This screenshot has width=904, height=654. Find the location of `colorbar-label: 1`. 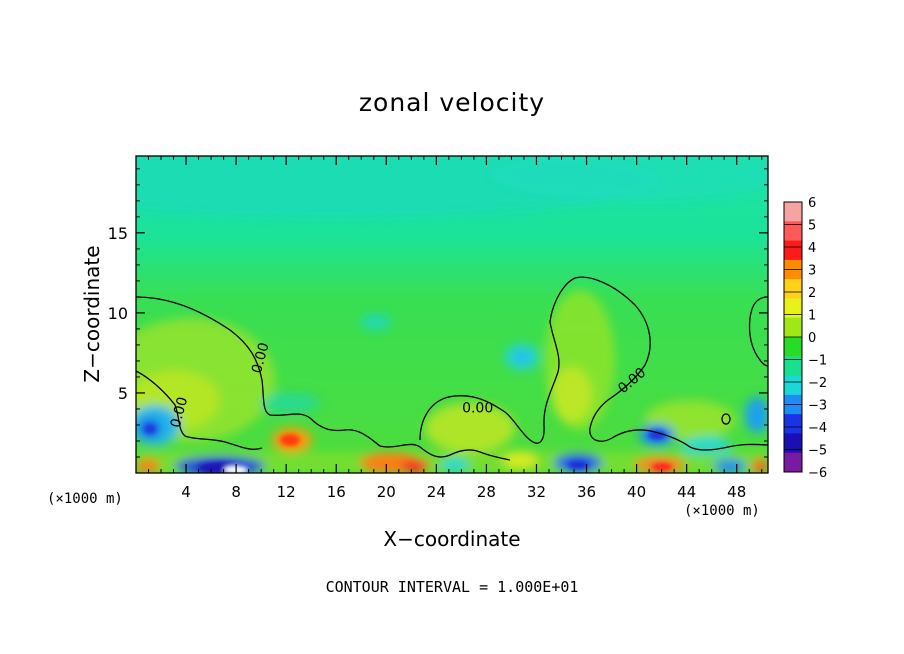

colorbar-label: 1 is located at coordinates (812, 316).